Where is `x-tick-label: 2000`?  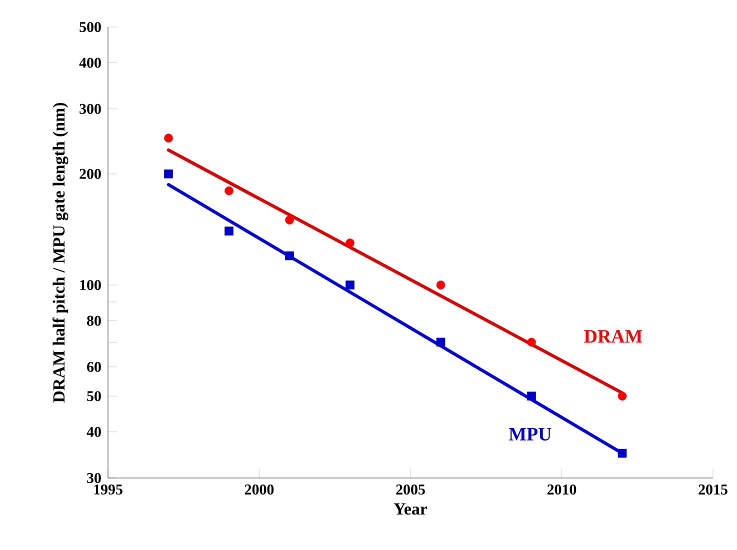
x-tick-label: 2000 is located at coordinates (259, 489).